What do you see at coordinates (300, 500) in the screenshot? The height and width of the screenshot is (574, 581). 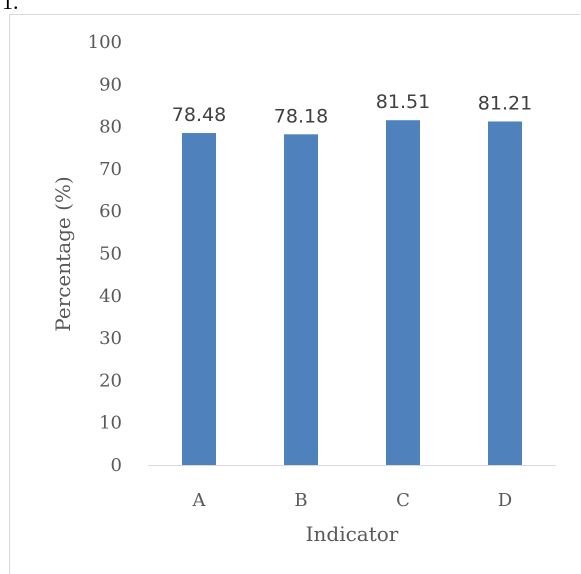 I see `x-tick-label: B` at bounding box center [300, 500].